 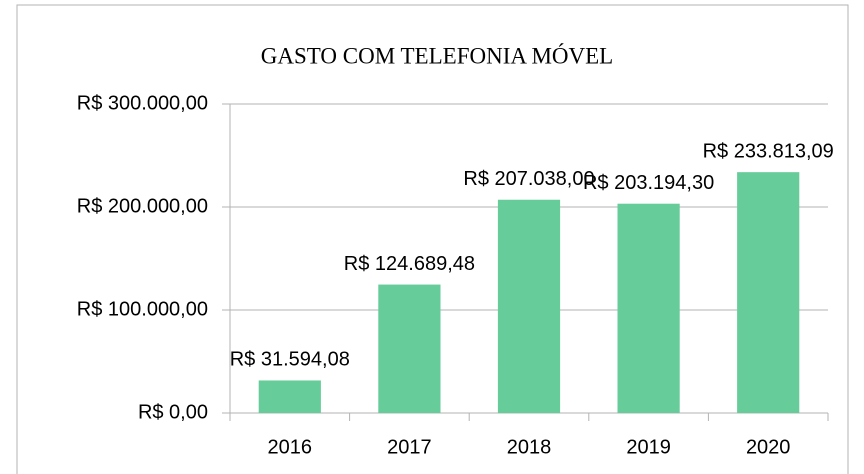 I want to click on data-label: R$ 207.038,00, so click(x=528, y=179).